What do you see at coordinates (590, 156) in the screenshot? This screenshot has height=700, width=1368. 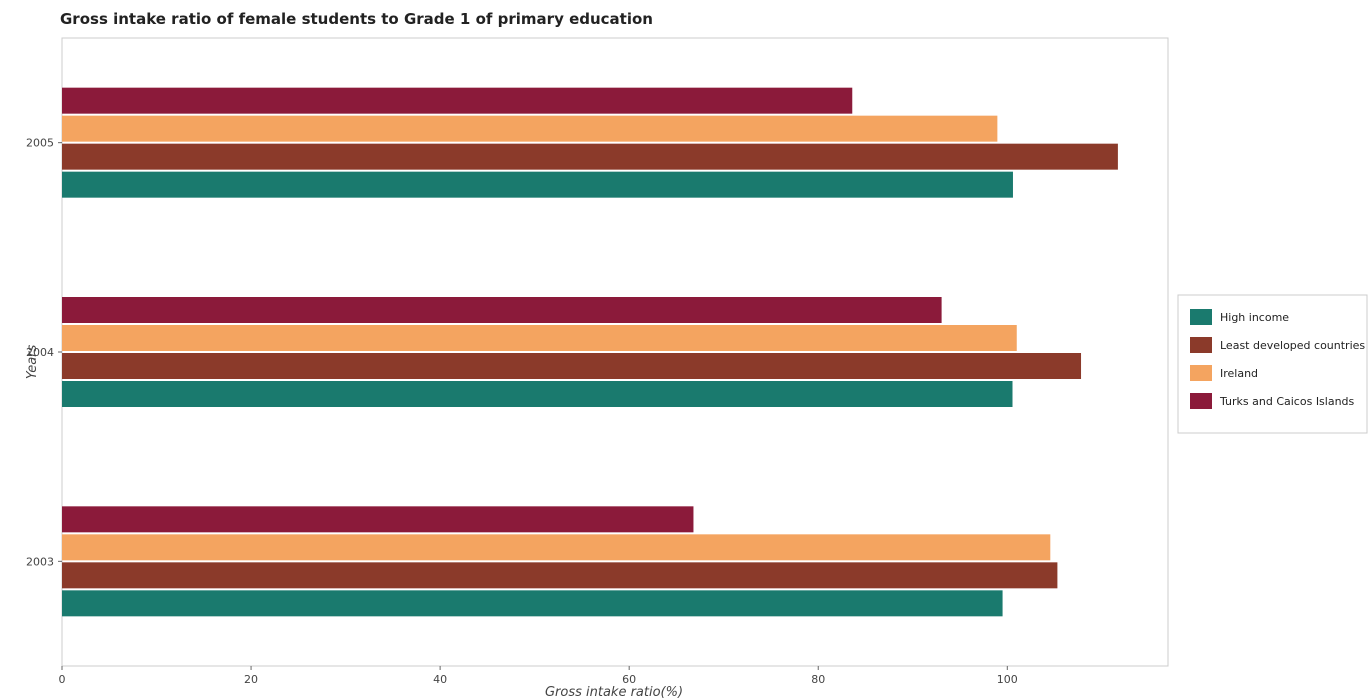 I see `bar-least-developed-countries-2005` at bounding box center [590, 156].